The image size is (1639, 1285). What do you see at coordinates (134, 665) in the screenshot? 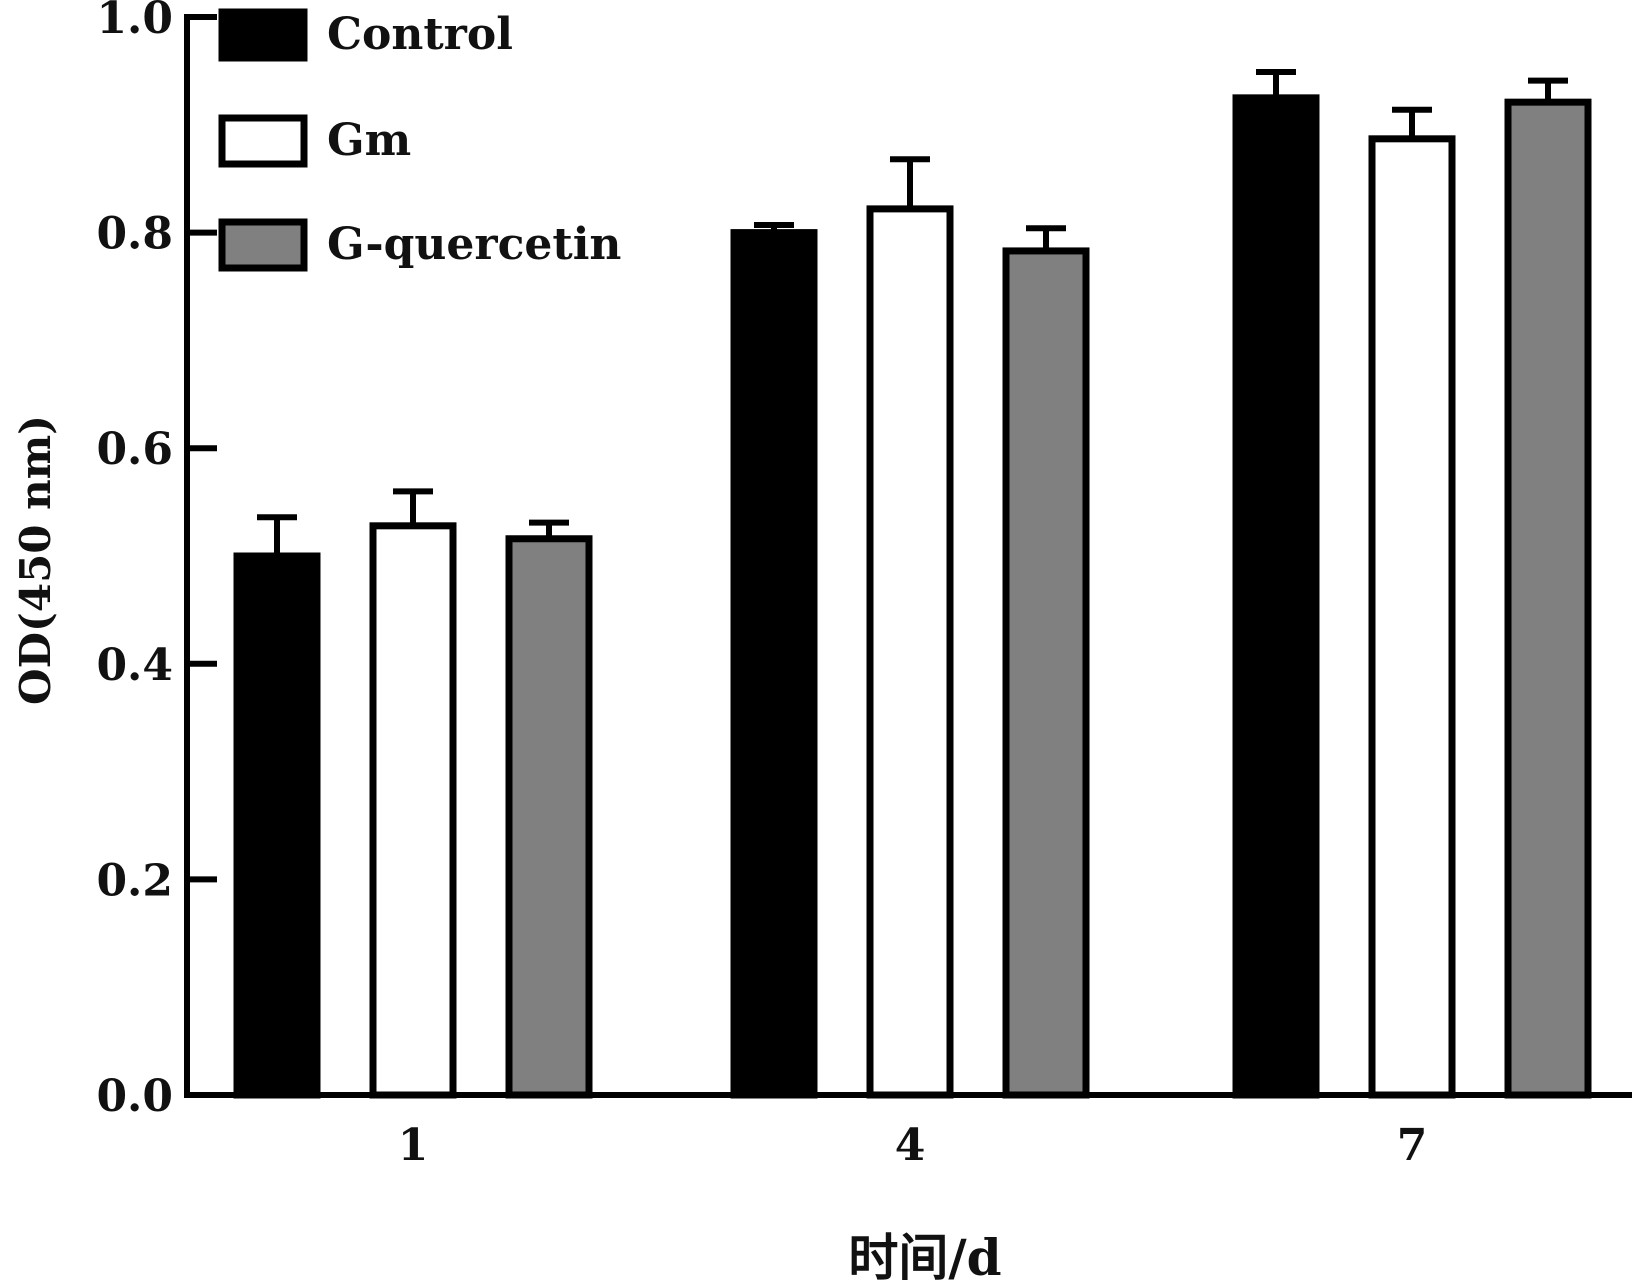
I see `y-tick-label: 0.4` at bounding box center [134, 665].